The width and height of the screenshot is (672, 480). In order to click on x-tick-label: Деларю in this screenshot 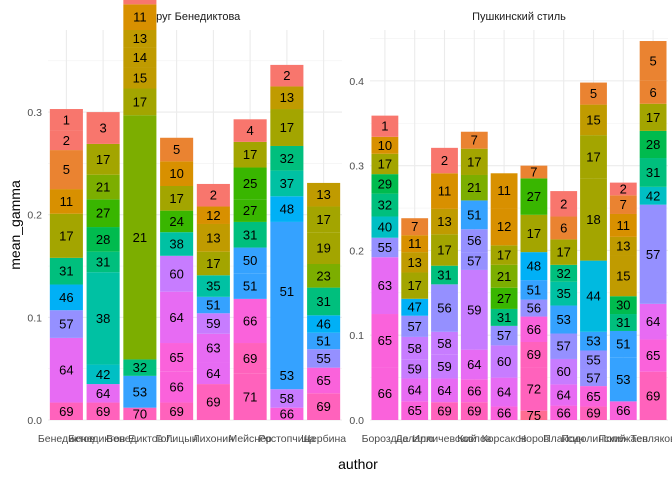, I will do `click(415, 439)`.